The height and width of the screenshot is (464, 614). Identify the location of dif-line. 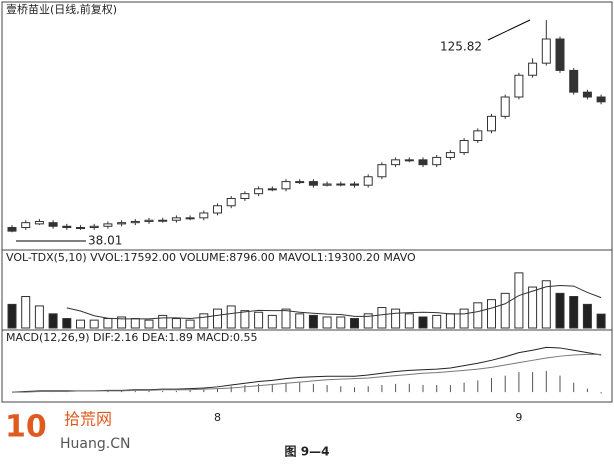
(306, 369).